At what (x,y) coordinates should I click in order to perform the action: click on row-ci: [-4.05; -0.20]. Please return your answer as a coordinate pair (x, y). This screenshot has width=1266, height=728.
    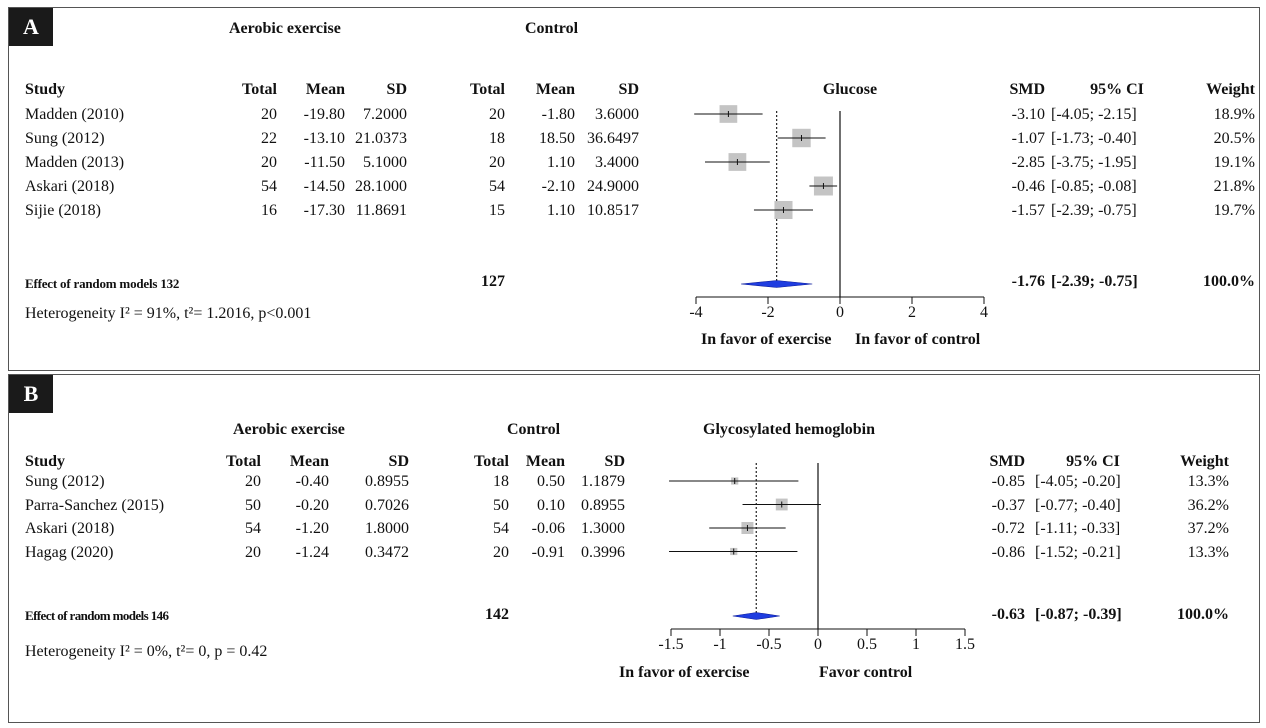
    Looking at the image, I should click on (1078, 481).